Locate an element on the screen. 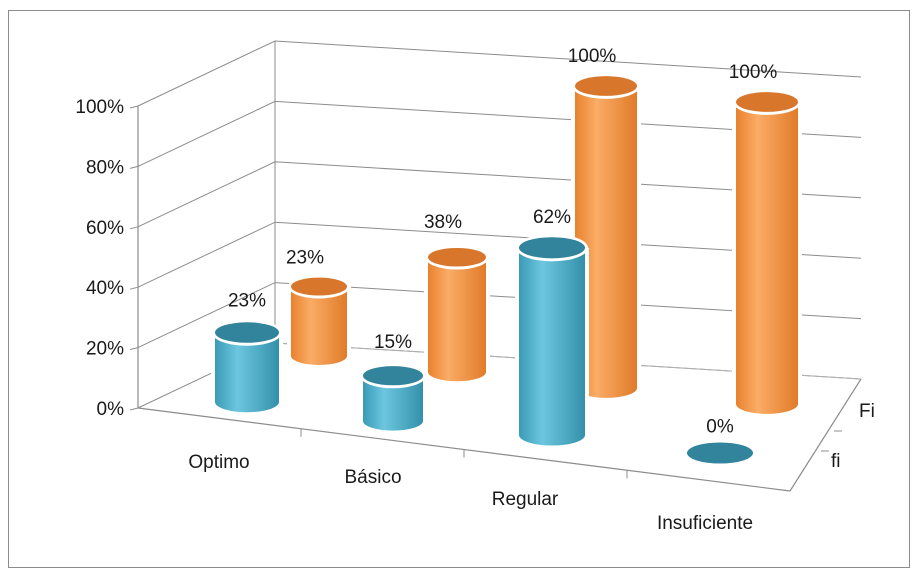  y-tick-label: 60% is located at coordinates (105, 228).